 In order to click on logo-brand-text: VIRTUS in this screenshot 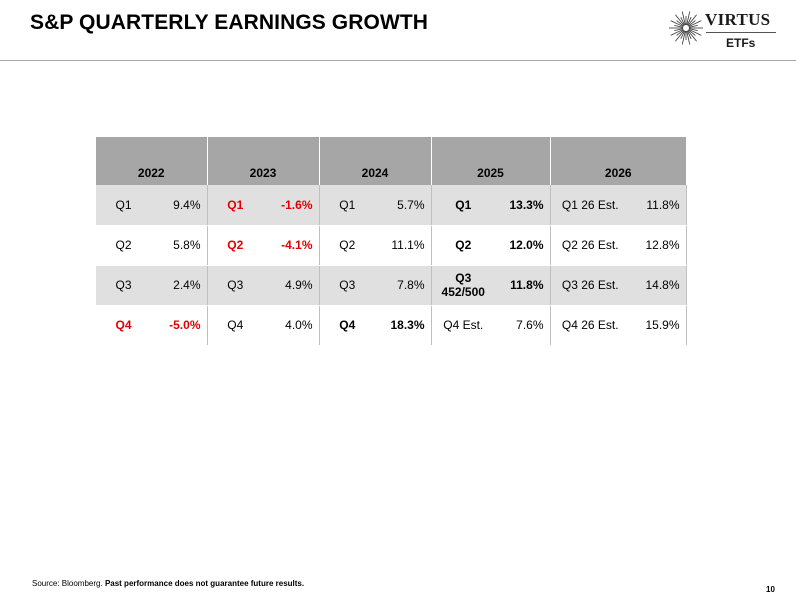, I will do `click(738, 19)`.